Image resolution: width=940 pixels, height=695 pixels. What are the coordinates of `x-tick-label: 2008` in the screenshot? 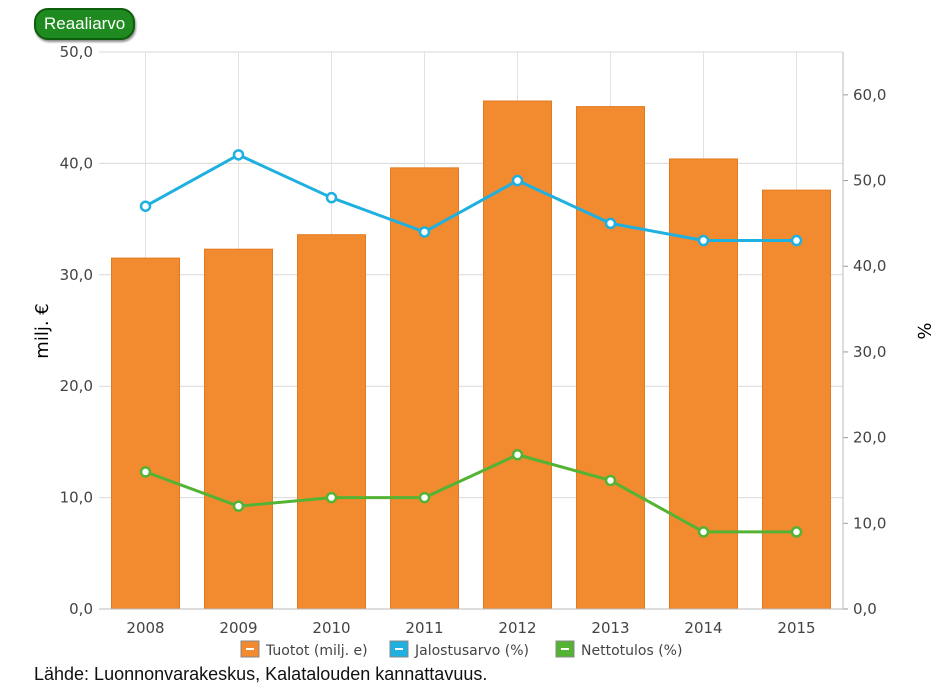 It's located at (145, 628).